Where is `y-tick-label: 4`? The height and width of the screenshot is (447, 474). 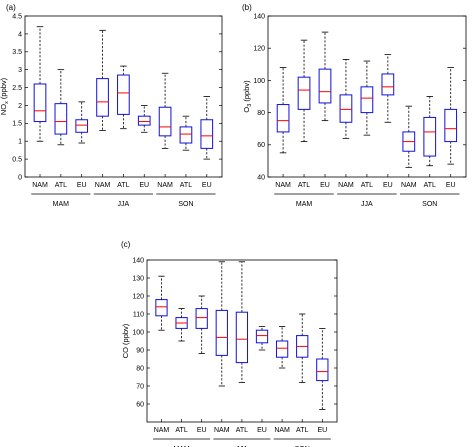
y-tick-label: 4 is located at coordinates (20, 34).